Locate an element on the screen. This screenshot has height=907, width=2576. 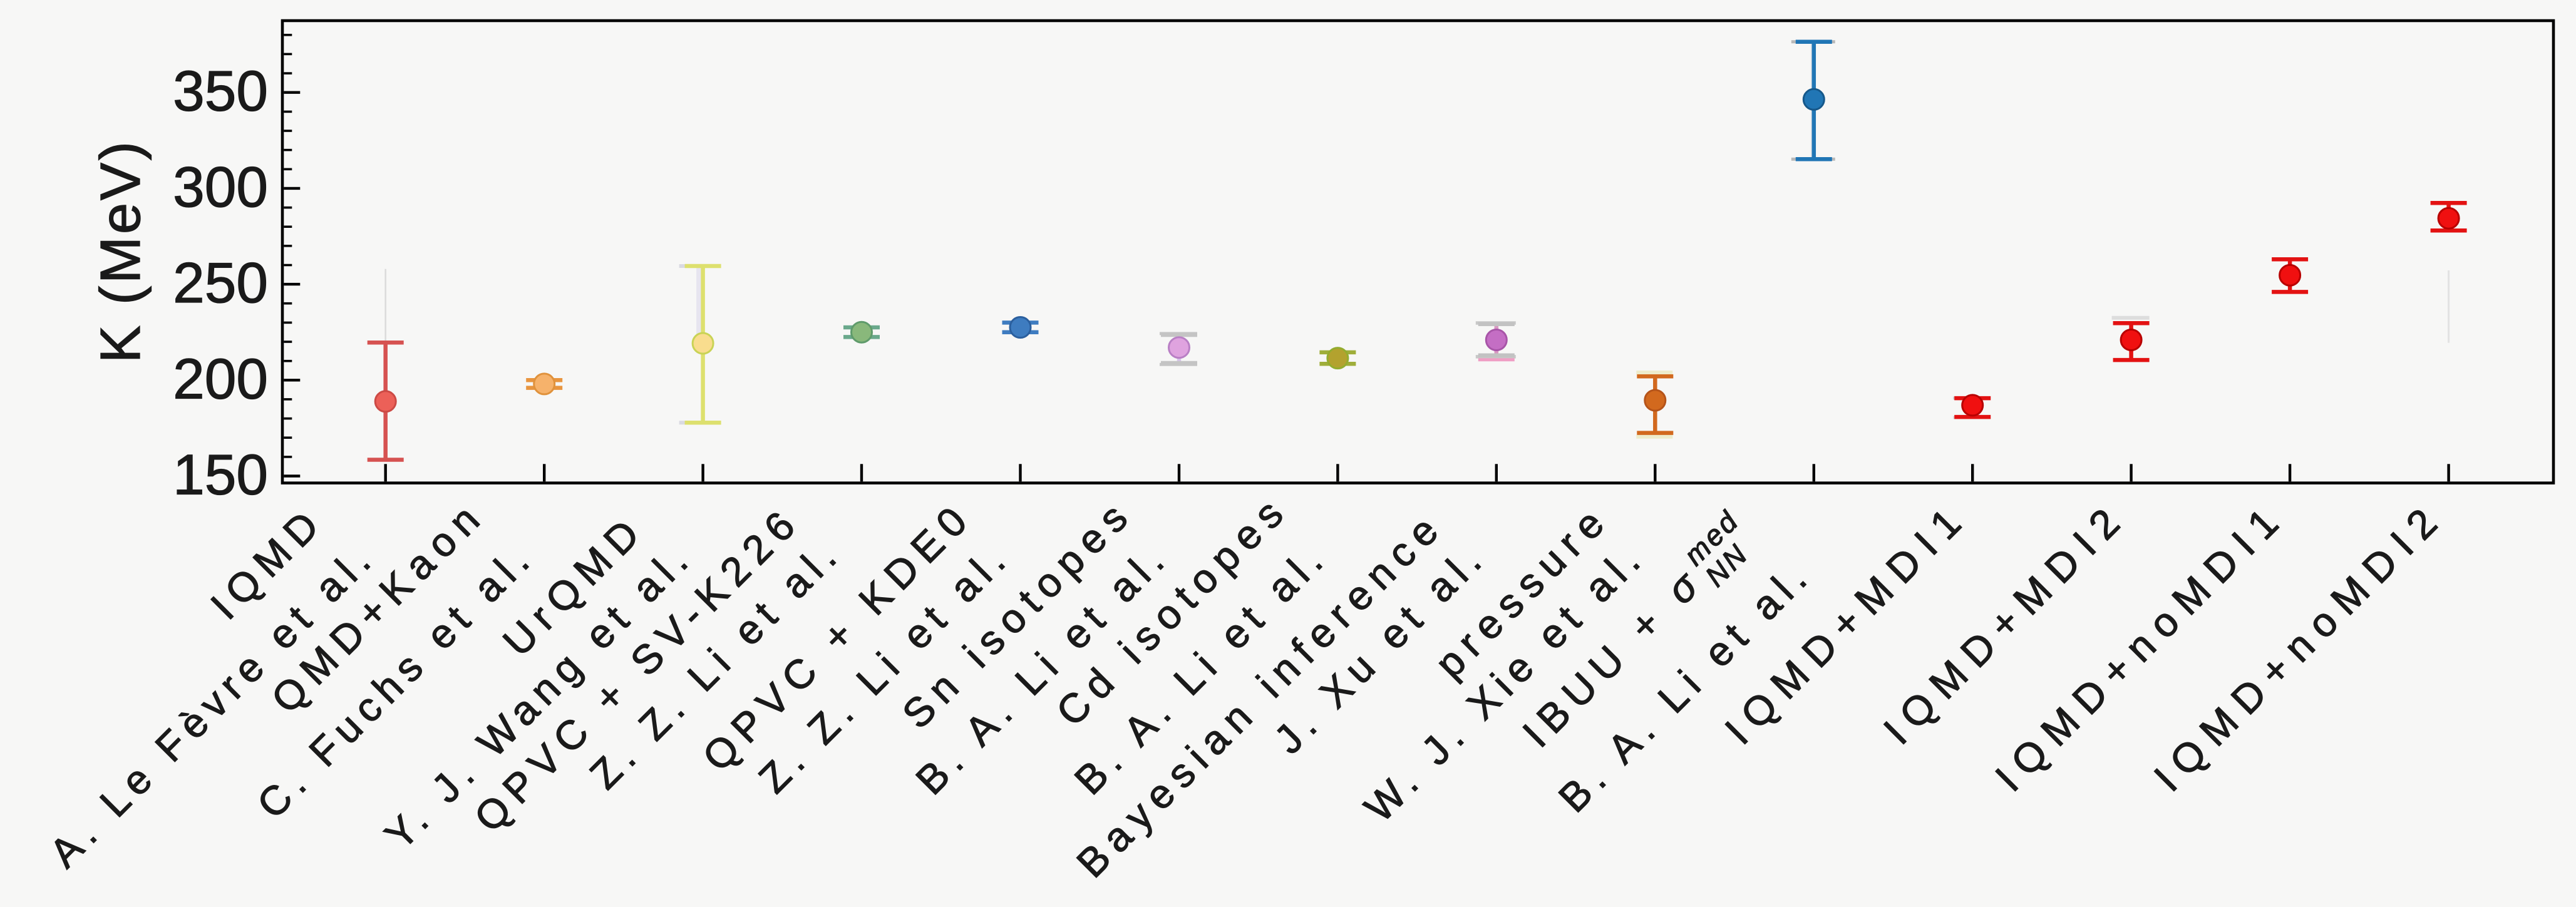
svg-text: 200 is located at coordinates (221, 379).